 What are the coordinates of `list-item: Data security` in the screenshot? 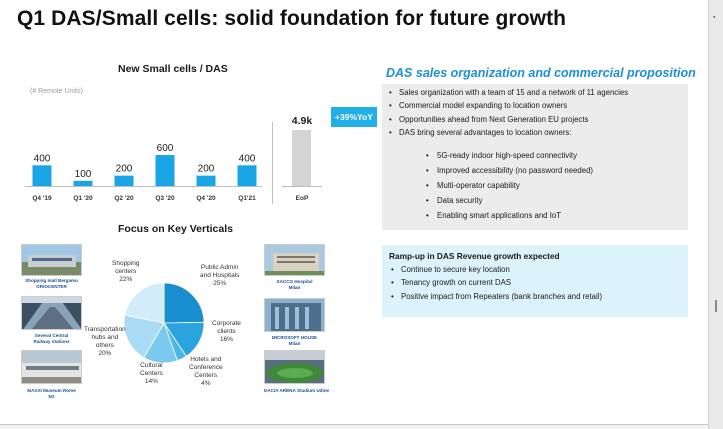 It's located at (508, 200).